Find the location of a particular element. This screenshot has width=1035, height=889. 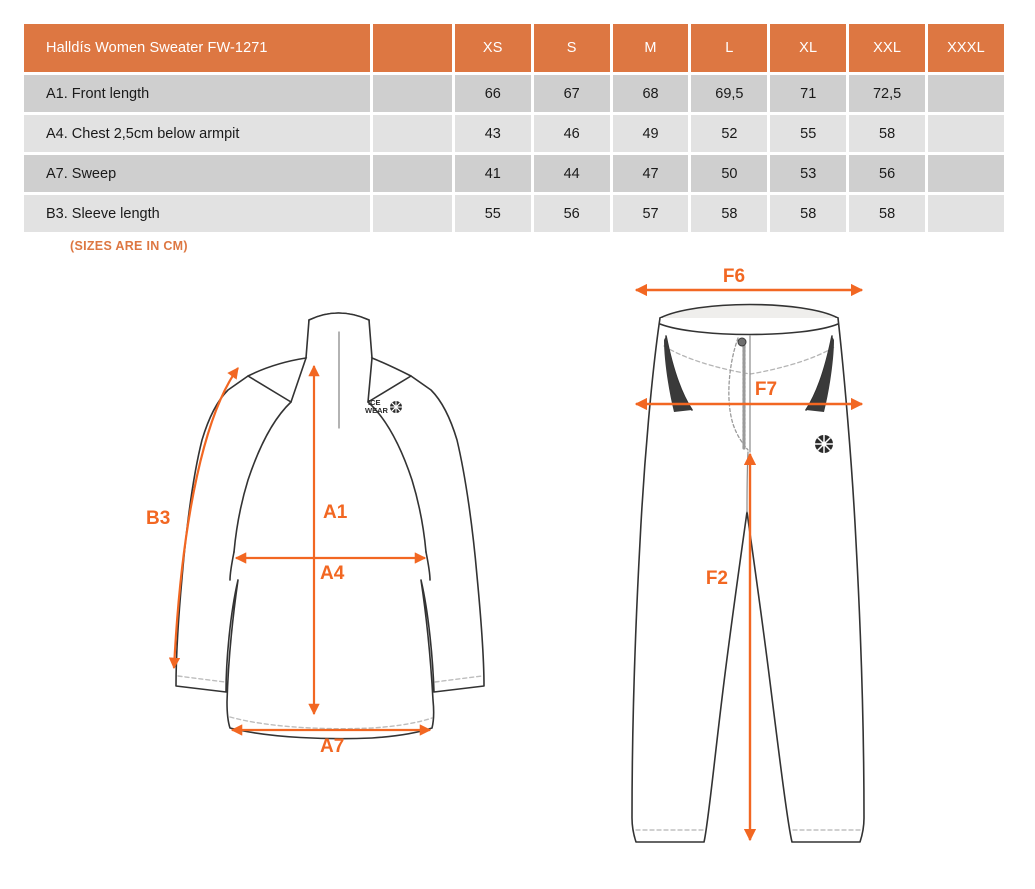

table-header-size-s: S is located at coordinates (571, 48).